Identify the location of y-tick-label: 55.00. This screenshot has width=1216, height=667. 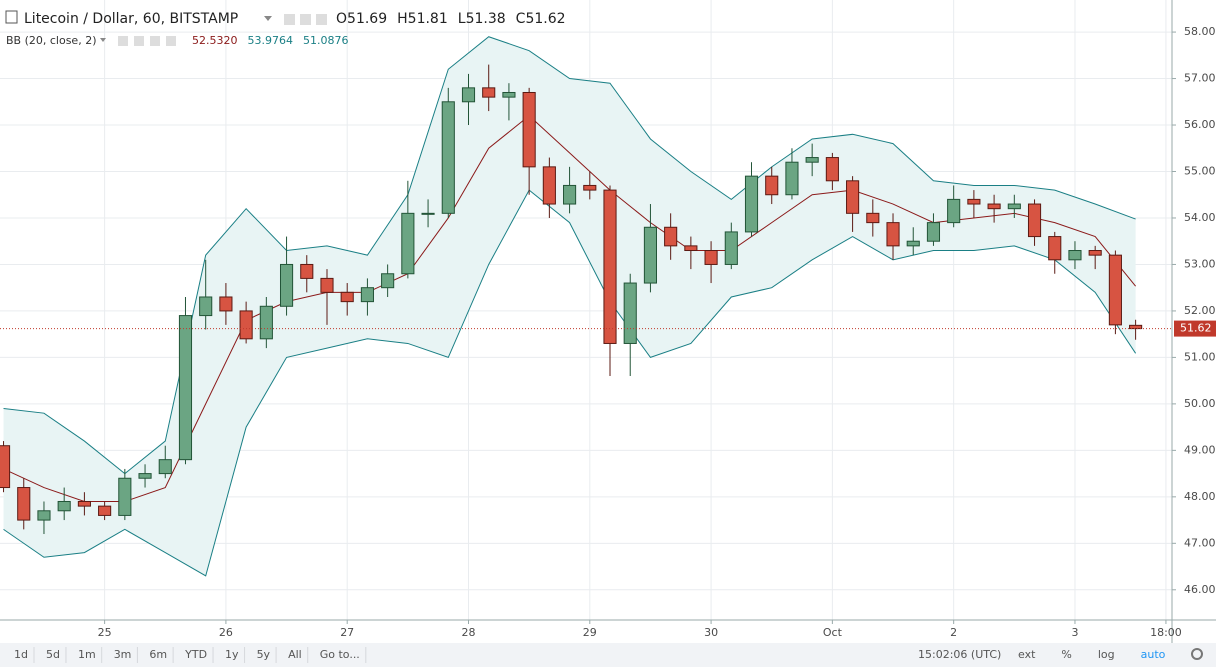
(1200, 170).